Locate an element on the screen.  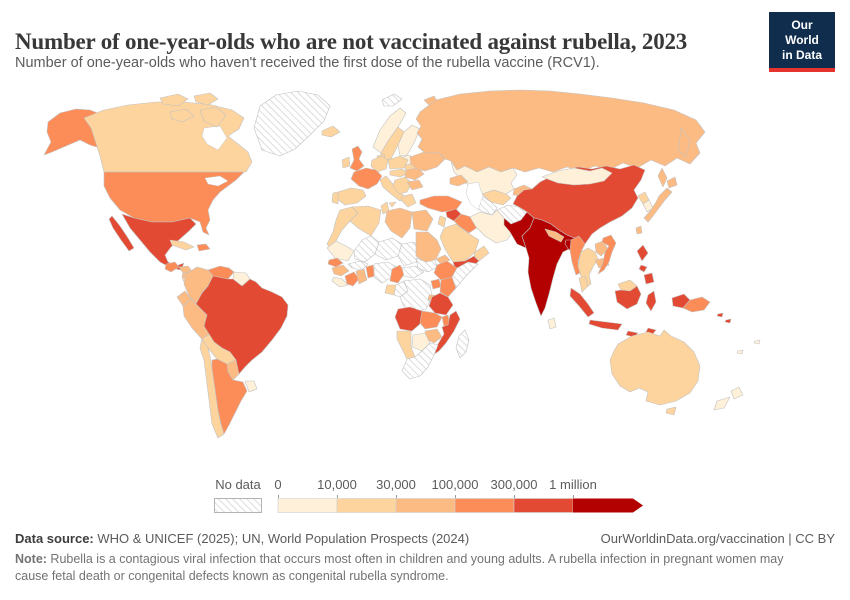
guatemala-region is located at coordinates (172, 267).